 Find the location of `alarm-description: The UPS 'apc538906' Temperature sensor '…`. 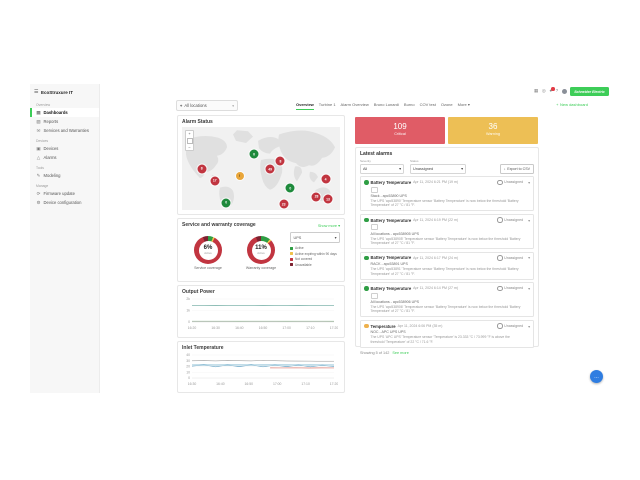

alarm-description: The UPS 'apc538906' Temperature sensor '… is located at coordinates (445, 309).